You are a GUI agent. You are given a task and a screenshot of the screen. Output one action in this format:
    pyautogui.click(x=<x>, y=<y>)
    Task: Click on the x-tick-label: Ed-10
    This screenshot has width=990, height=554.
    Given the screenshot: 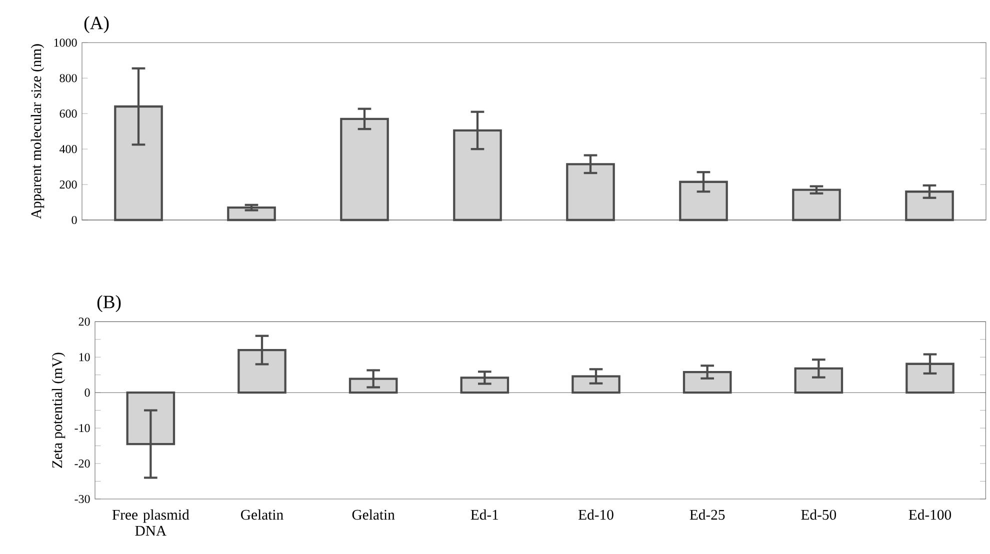 What is the action you would take?
    pyautogui.click(x=596, y=514)
    